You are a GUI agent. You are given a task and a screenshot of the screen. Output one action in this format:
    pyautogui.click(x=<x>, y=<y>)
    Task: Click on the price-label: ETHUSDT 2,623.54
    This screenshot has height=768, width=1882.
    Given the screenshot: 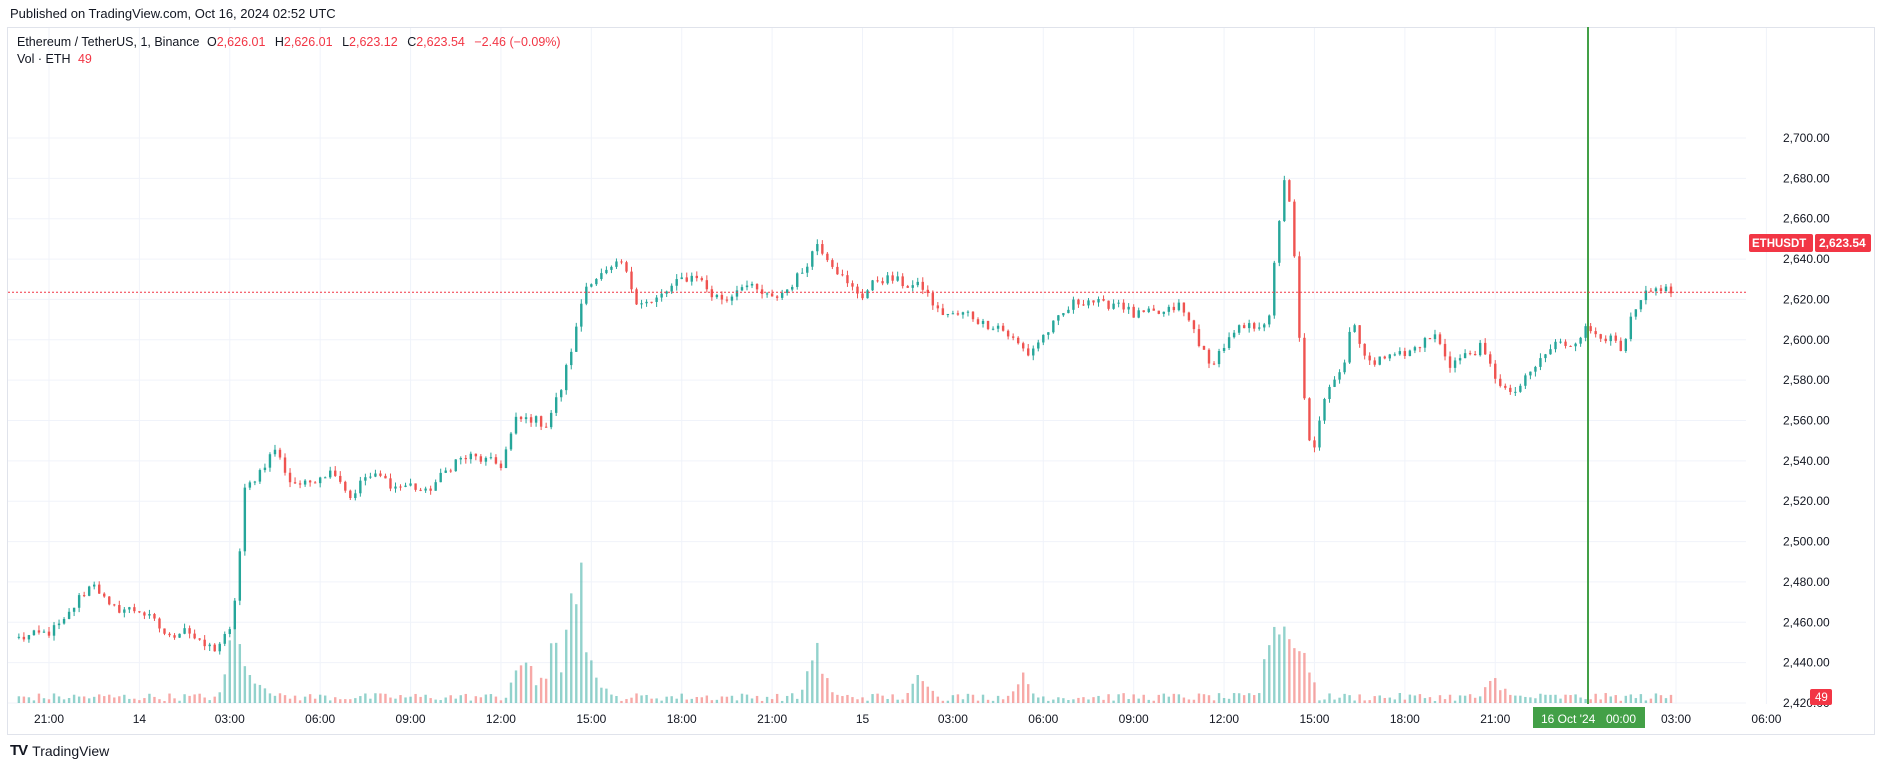 What is the action you would take?
    pyautogui.click(x=1810, y=243)
    